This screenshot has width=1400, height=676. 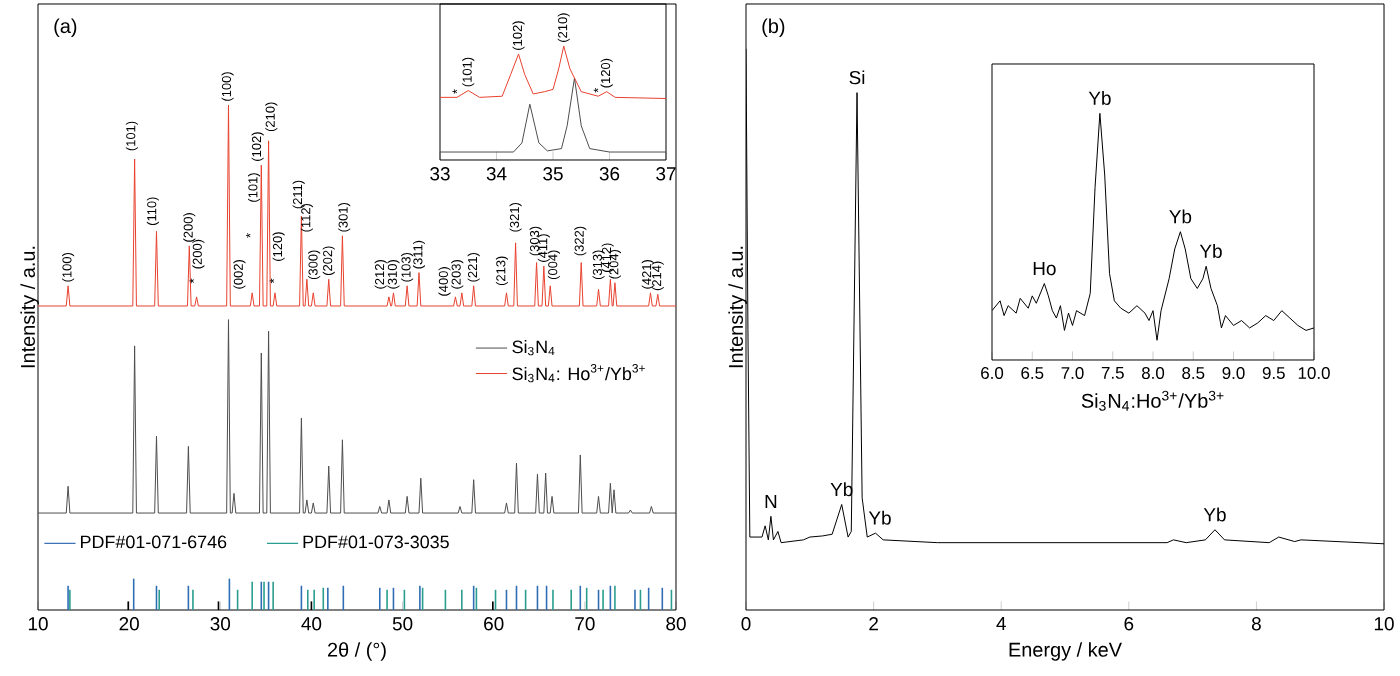 I want to click on x-axis-title: Energy / keV, so click(x=1065, y=651).